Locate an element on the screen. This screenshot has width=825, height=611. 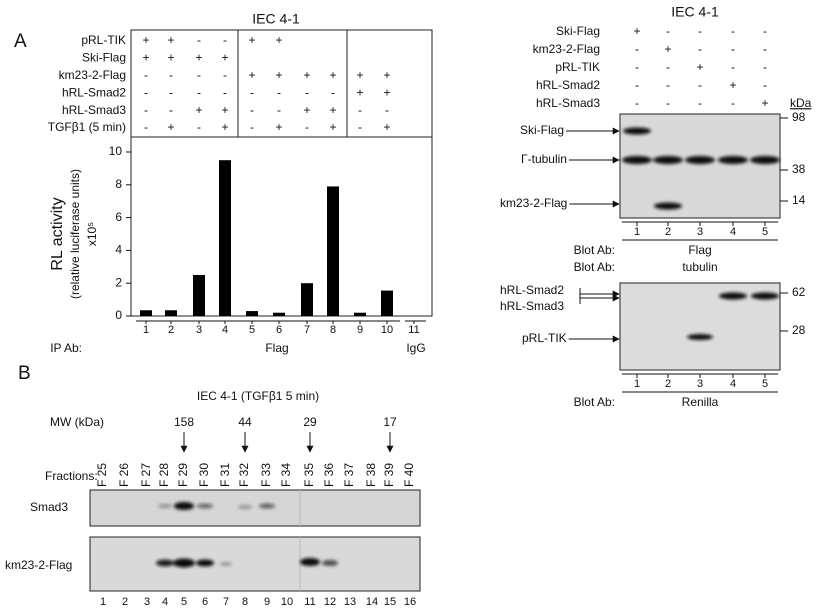
mw-marker: 29 is located at coordinates (310, 422).